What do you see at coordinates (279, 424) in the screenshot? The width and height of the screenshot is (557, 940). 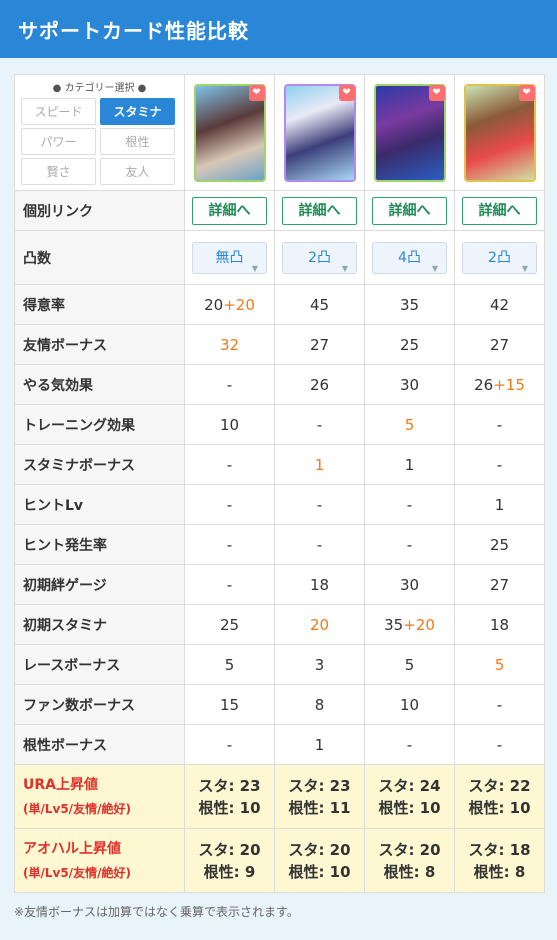 I see `stat-row: トレーニング効果 10 - 5 -` at bounding box center [279, 424].